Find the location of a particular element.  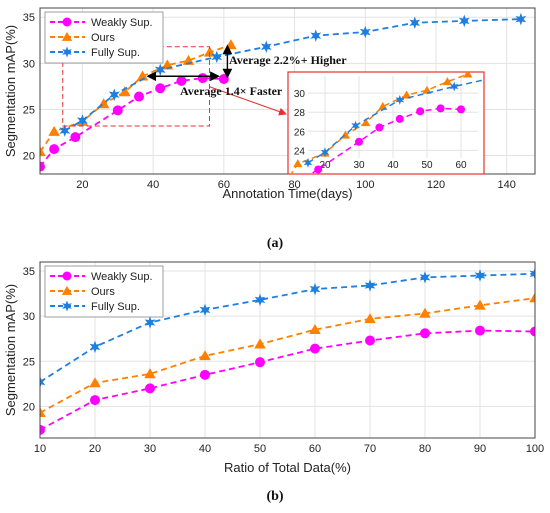

chart-a-annotations is located at coordinates (189, 63).